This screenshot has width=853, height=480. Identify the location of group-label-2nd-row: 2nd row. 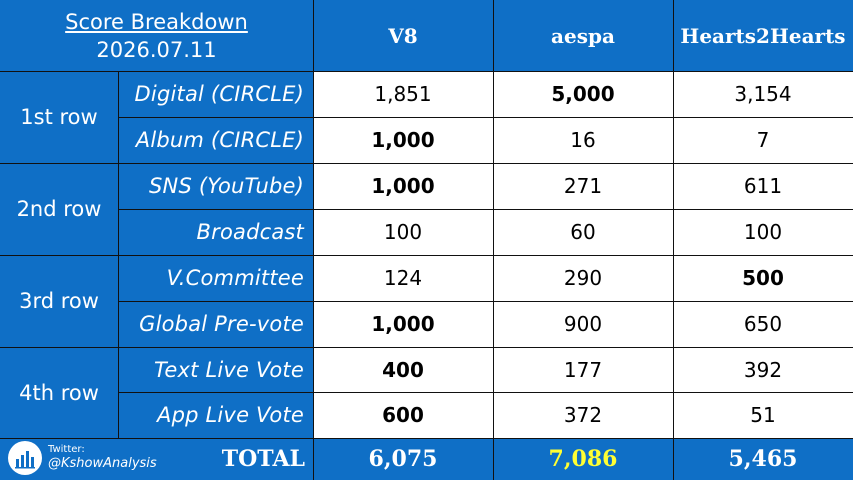
(59, 209).